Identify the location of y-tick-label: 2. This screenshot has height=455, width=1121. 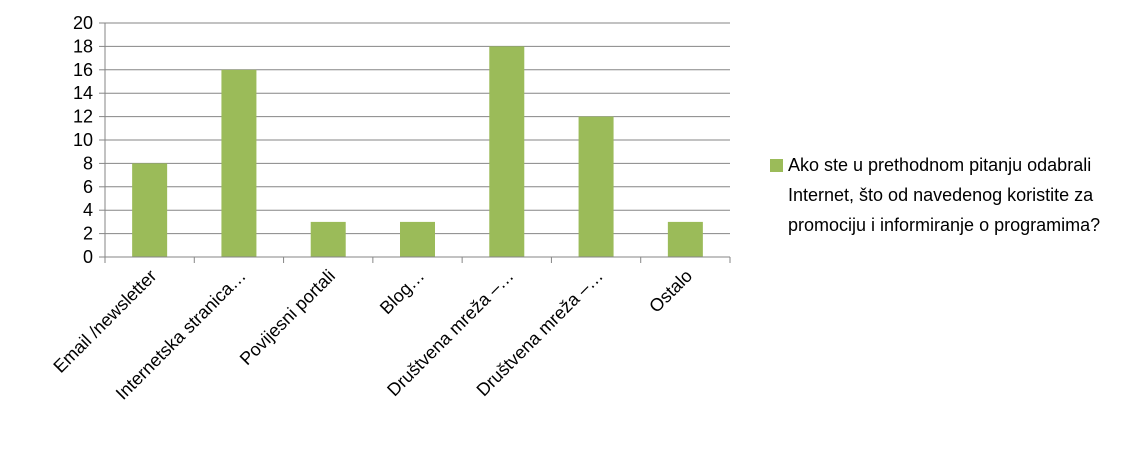
(88, 234).